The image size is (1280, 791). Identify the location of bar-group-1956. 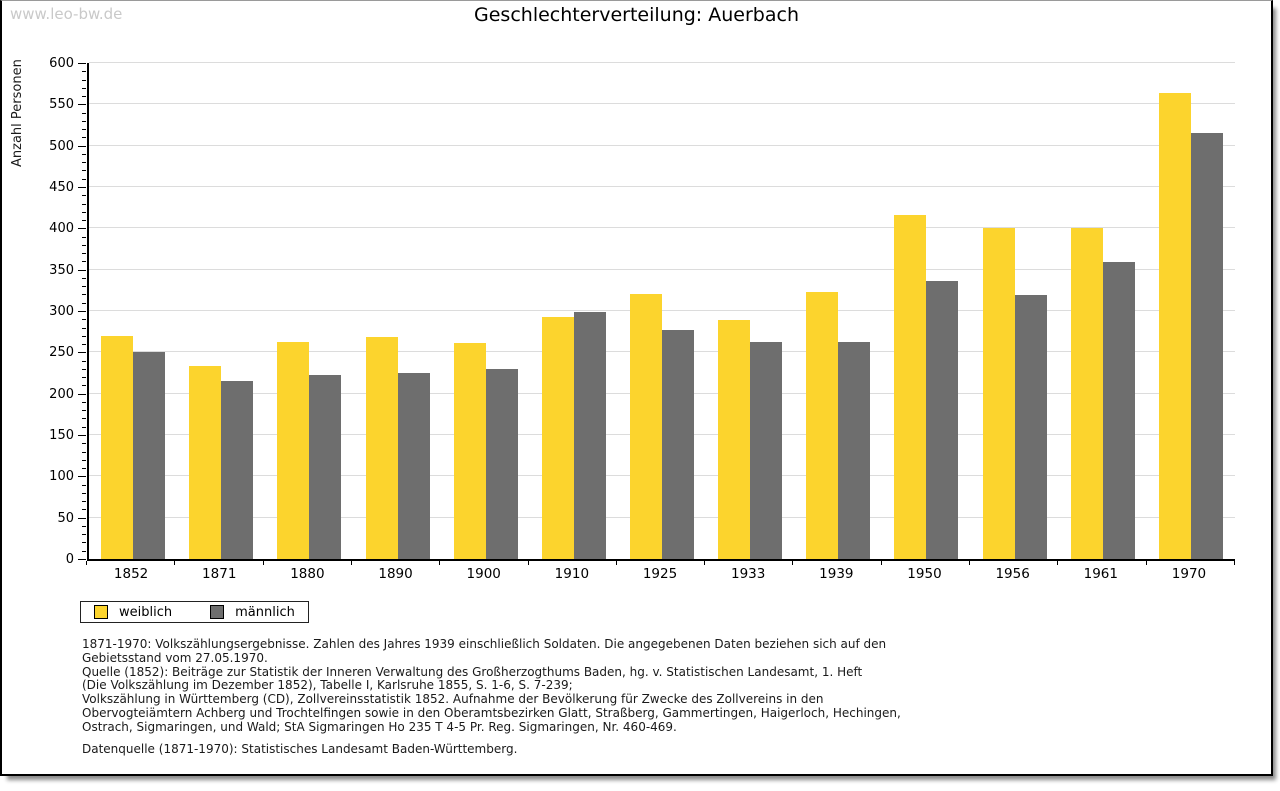
(1015, 311).